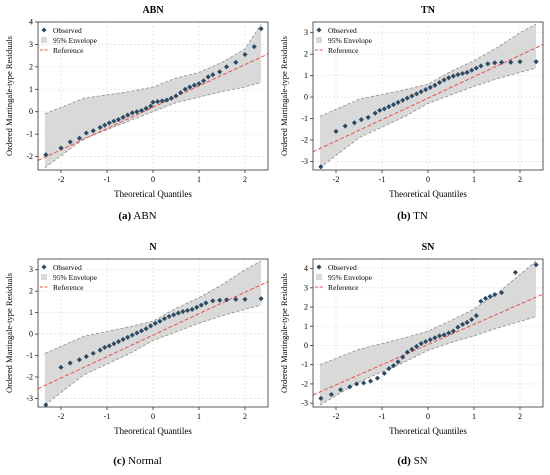 The height and width of the screenshot is (475, 550). Describe the element at coordinates (404, 461) in the screenshot. I see `caption-label: (d)` at that location.